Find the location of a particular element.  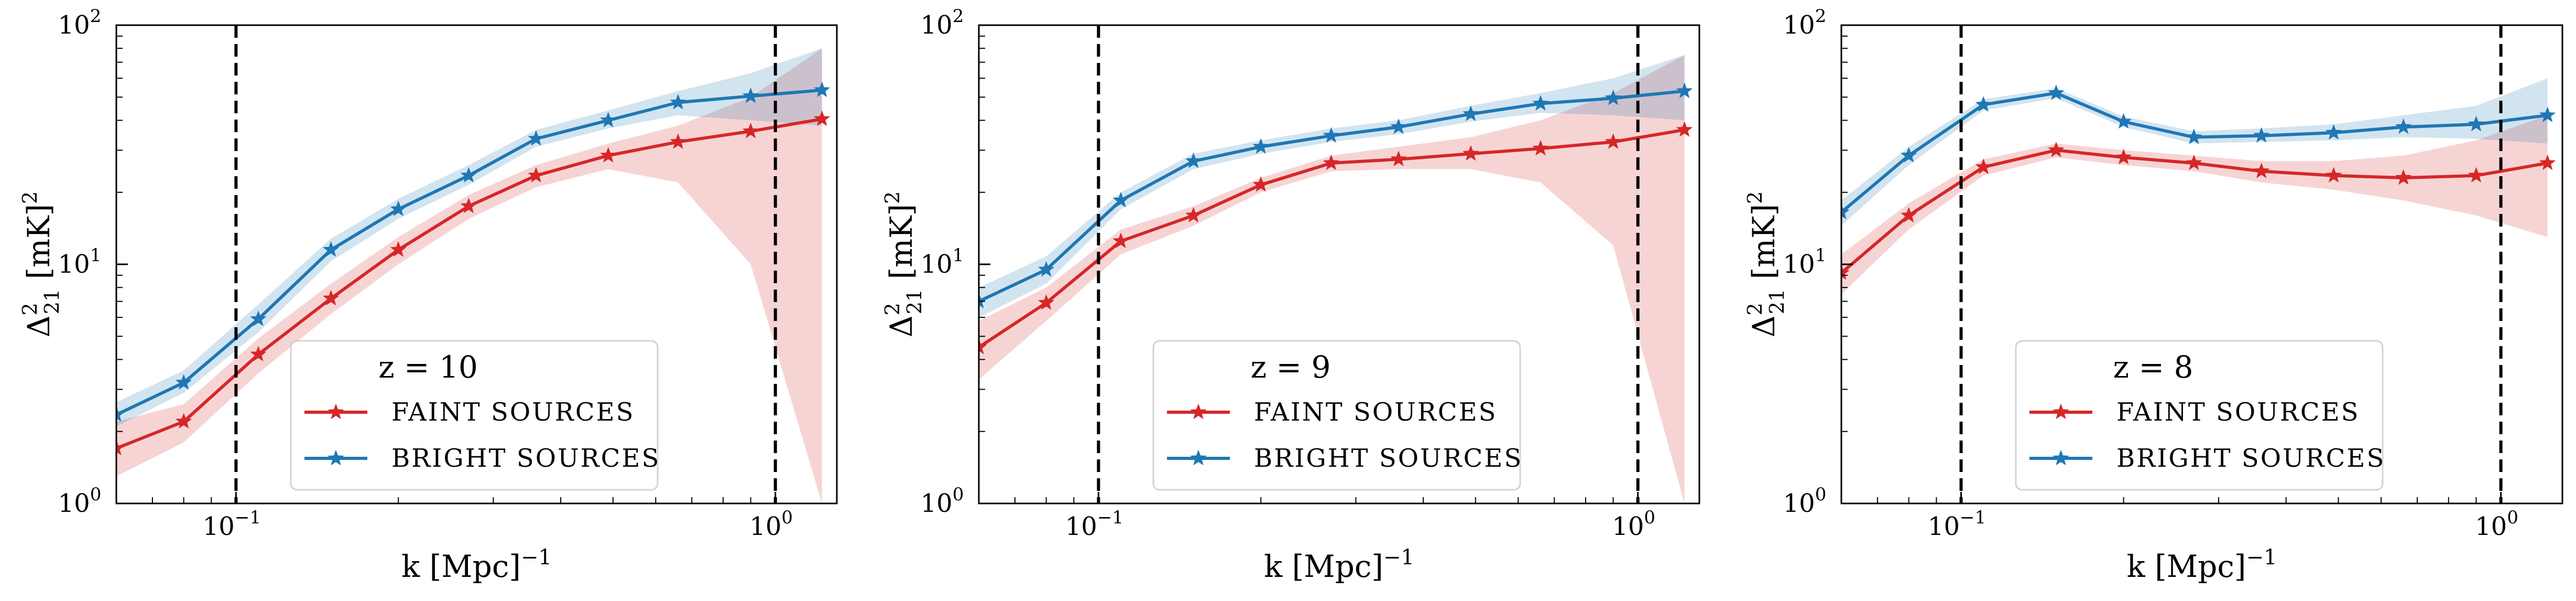

legend: z = 9 FAINT SOURCES BRIGHT SOURCES is located at coordinates (1338, 415).